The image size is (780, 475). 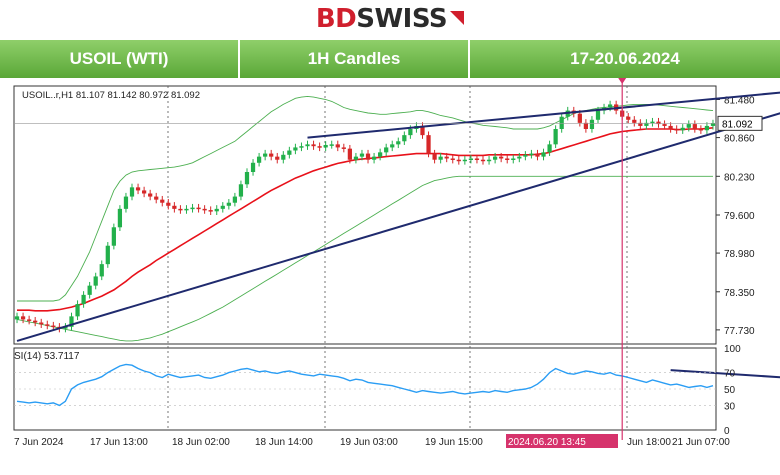 I want to click on x-label-highlight, so click(x=562, y=441).